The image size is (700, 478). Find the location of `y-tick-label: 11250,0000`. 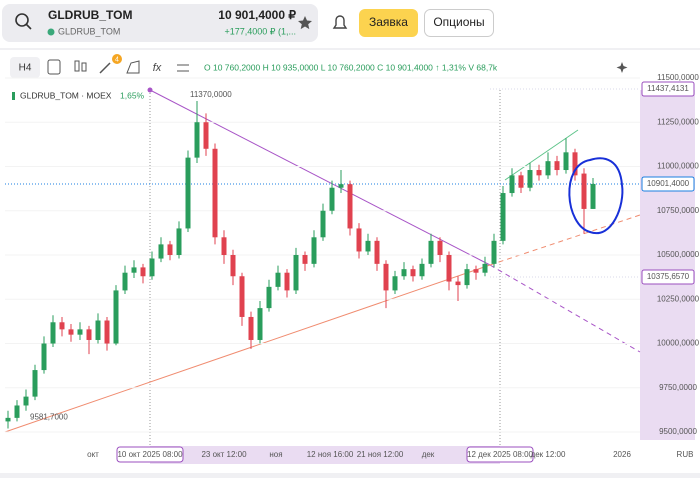

y-tick-label: 11250,0000 is located at coordinates (678, 121).